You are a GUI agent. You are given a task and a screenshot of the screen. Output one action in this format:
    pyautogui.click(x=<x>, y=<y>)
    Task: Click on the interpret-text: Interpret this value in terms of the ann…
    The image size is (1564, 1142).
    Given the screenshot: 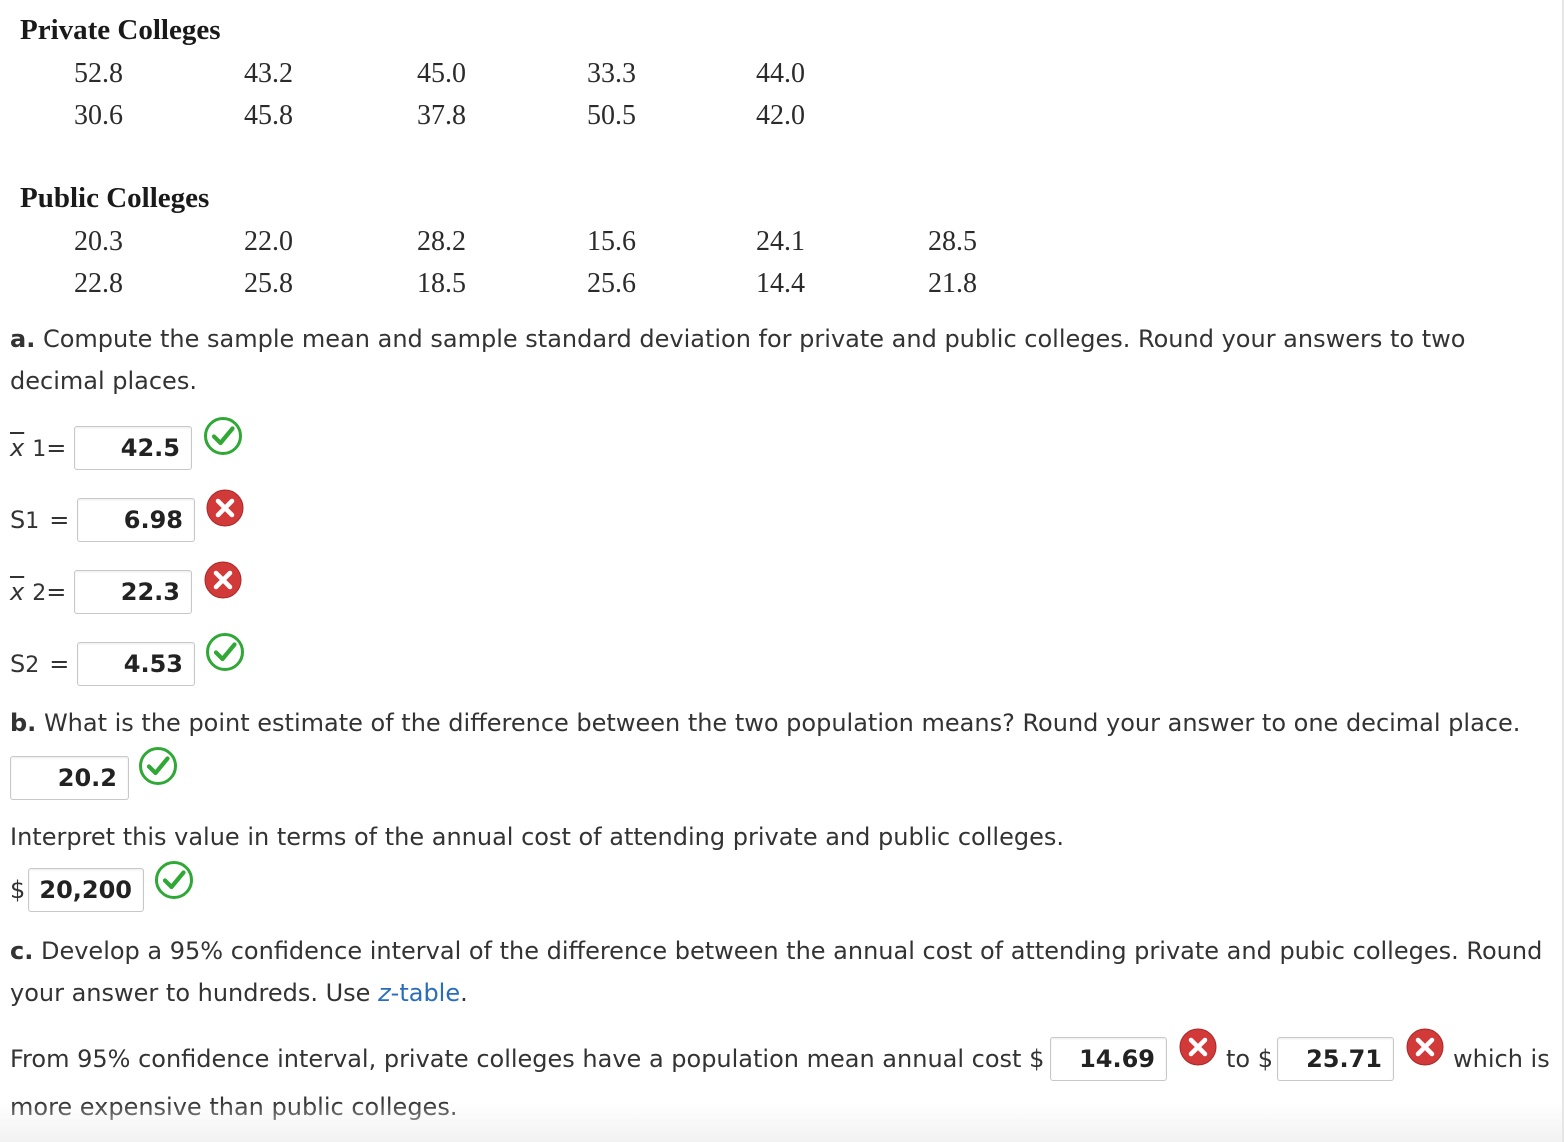 What is the action you would take?
    pyautogui.click(x=537, y=837)
    